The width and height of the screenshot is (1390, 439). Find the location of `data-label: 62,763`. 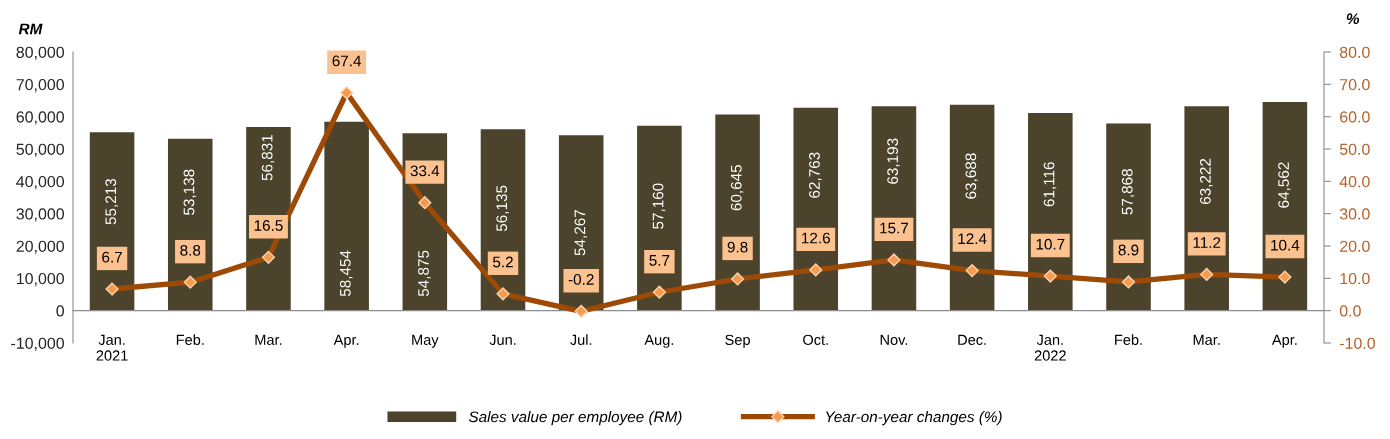

data-label: 62,763 is located at coordinates (815, 175).